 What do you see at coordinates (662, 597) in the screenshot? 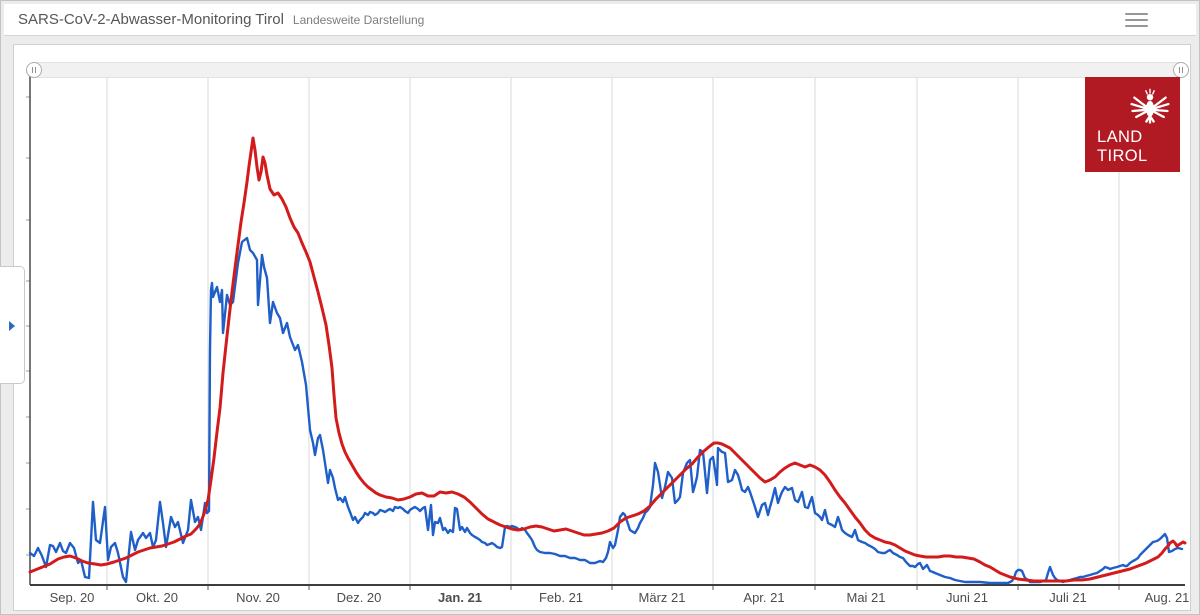
I see `x-axis-label: März 21` at bounding box center [662, 597].